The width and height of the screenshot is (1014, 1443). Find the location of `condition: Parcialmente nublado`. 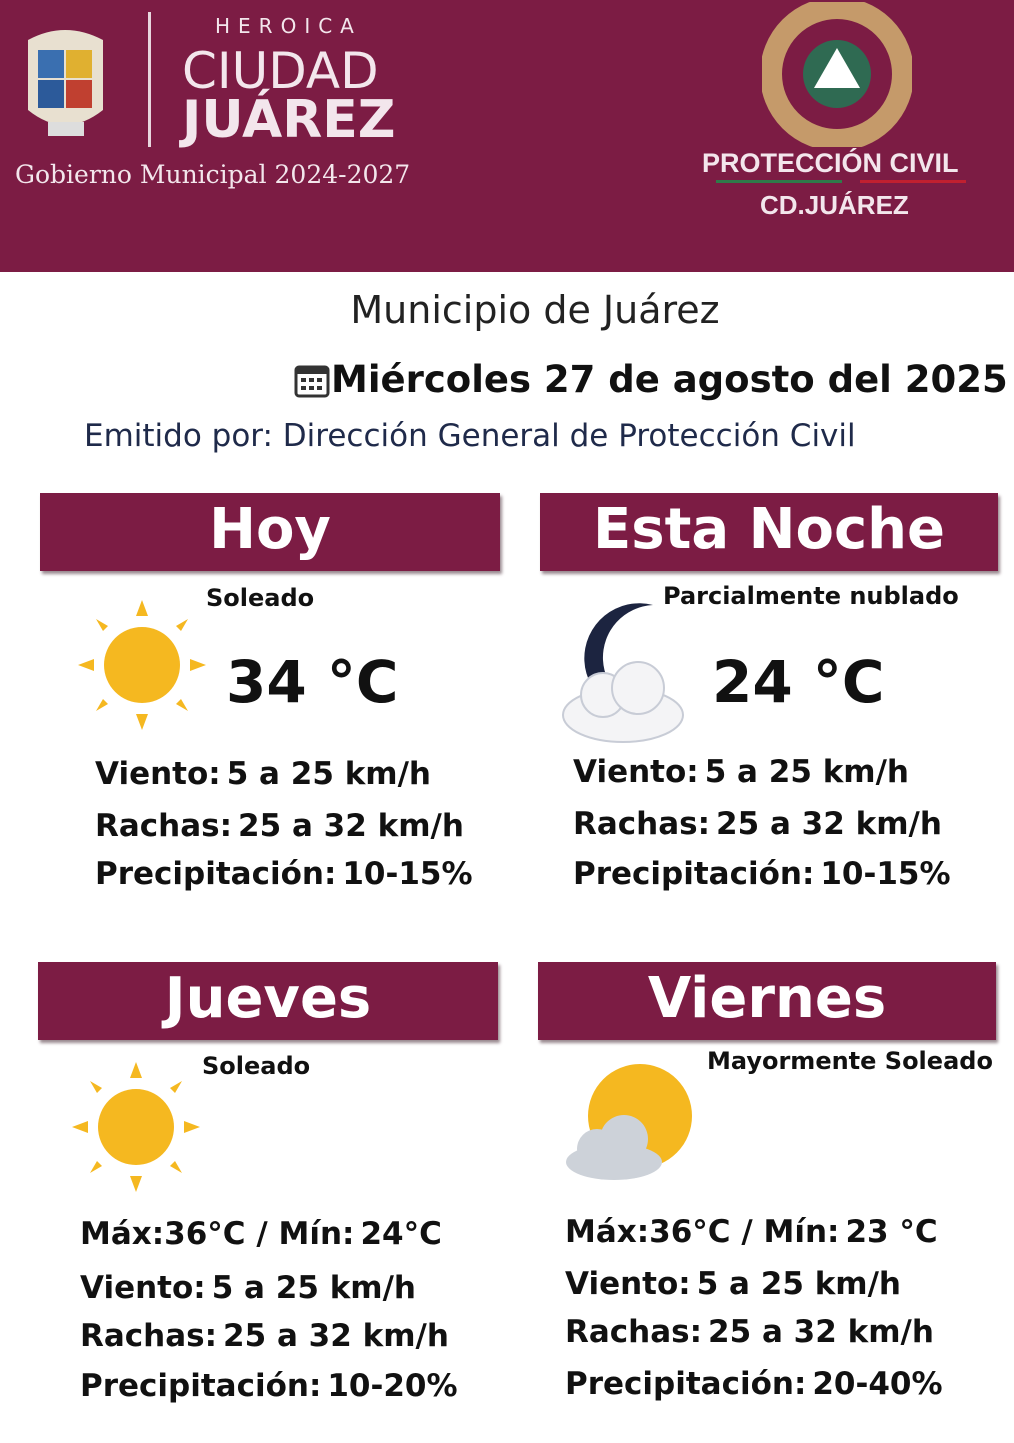

condition: Parcialmente nublado is located at coordinates (811, 596).